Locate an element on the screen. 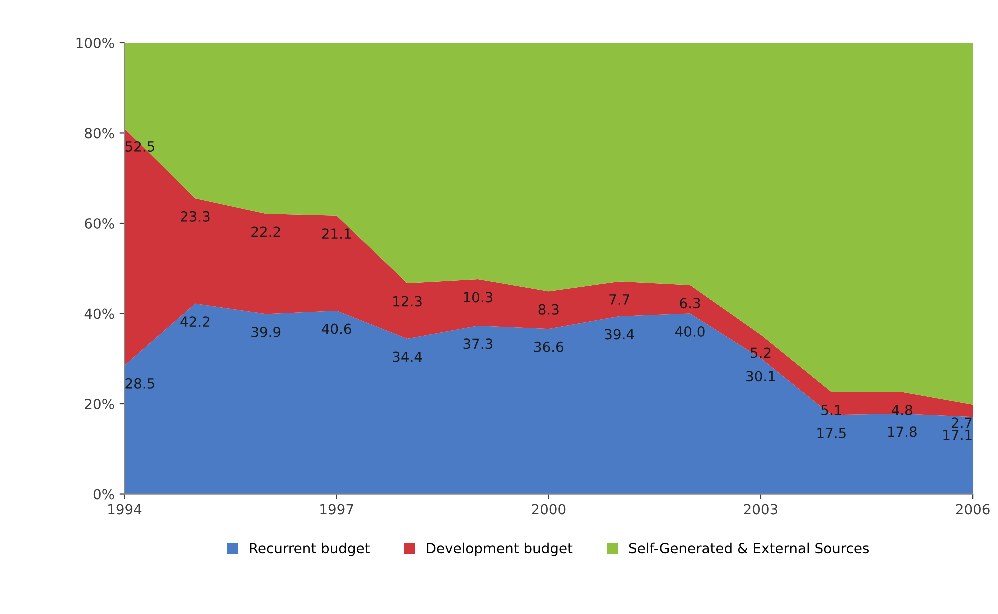 The width and height of the screenshot is (998, 614). data-label: 39.4 is located at coordinates (619, 334).